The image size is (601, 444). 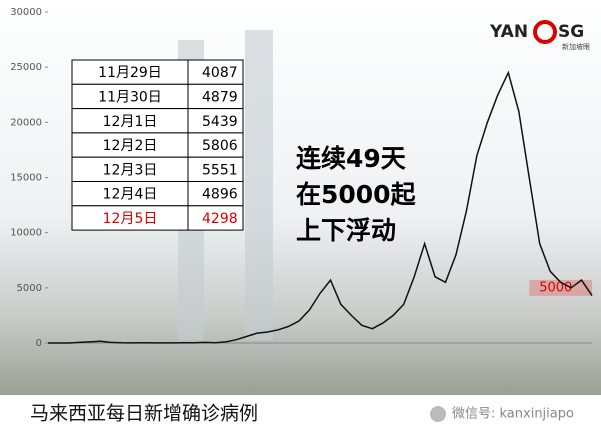 What do you see at coordinates (513, 414) in the screenshot?
I see `wechat-id: 微信号: kanxinjiapo` at bounding box center [513, 414].